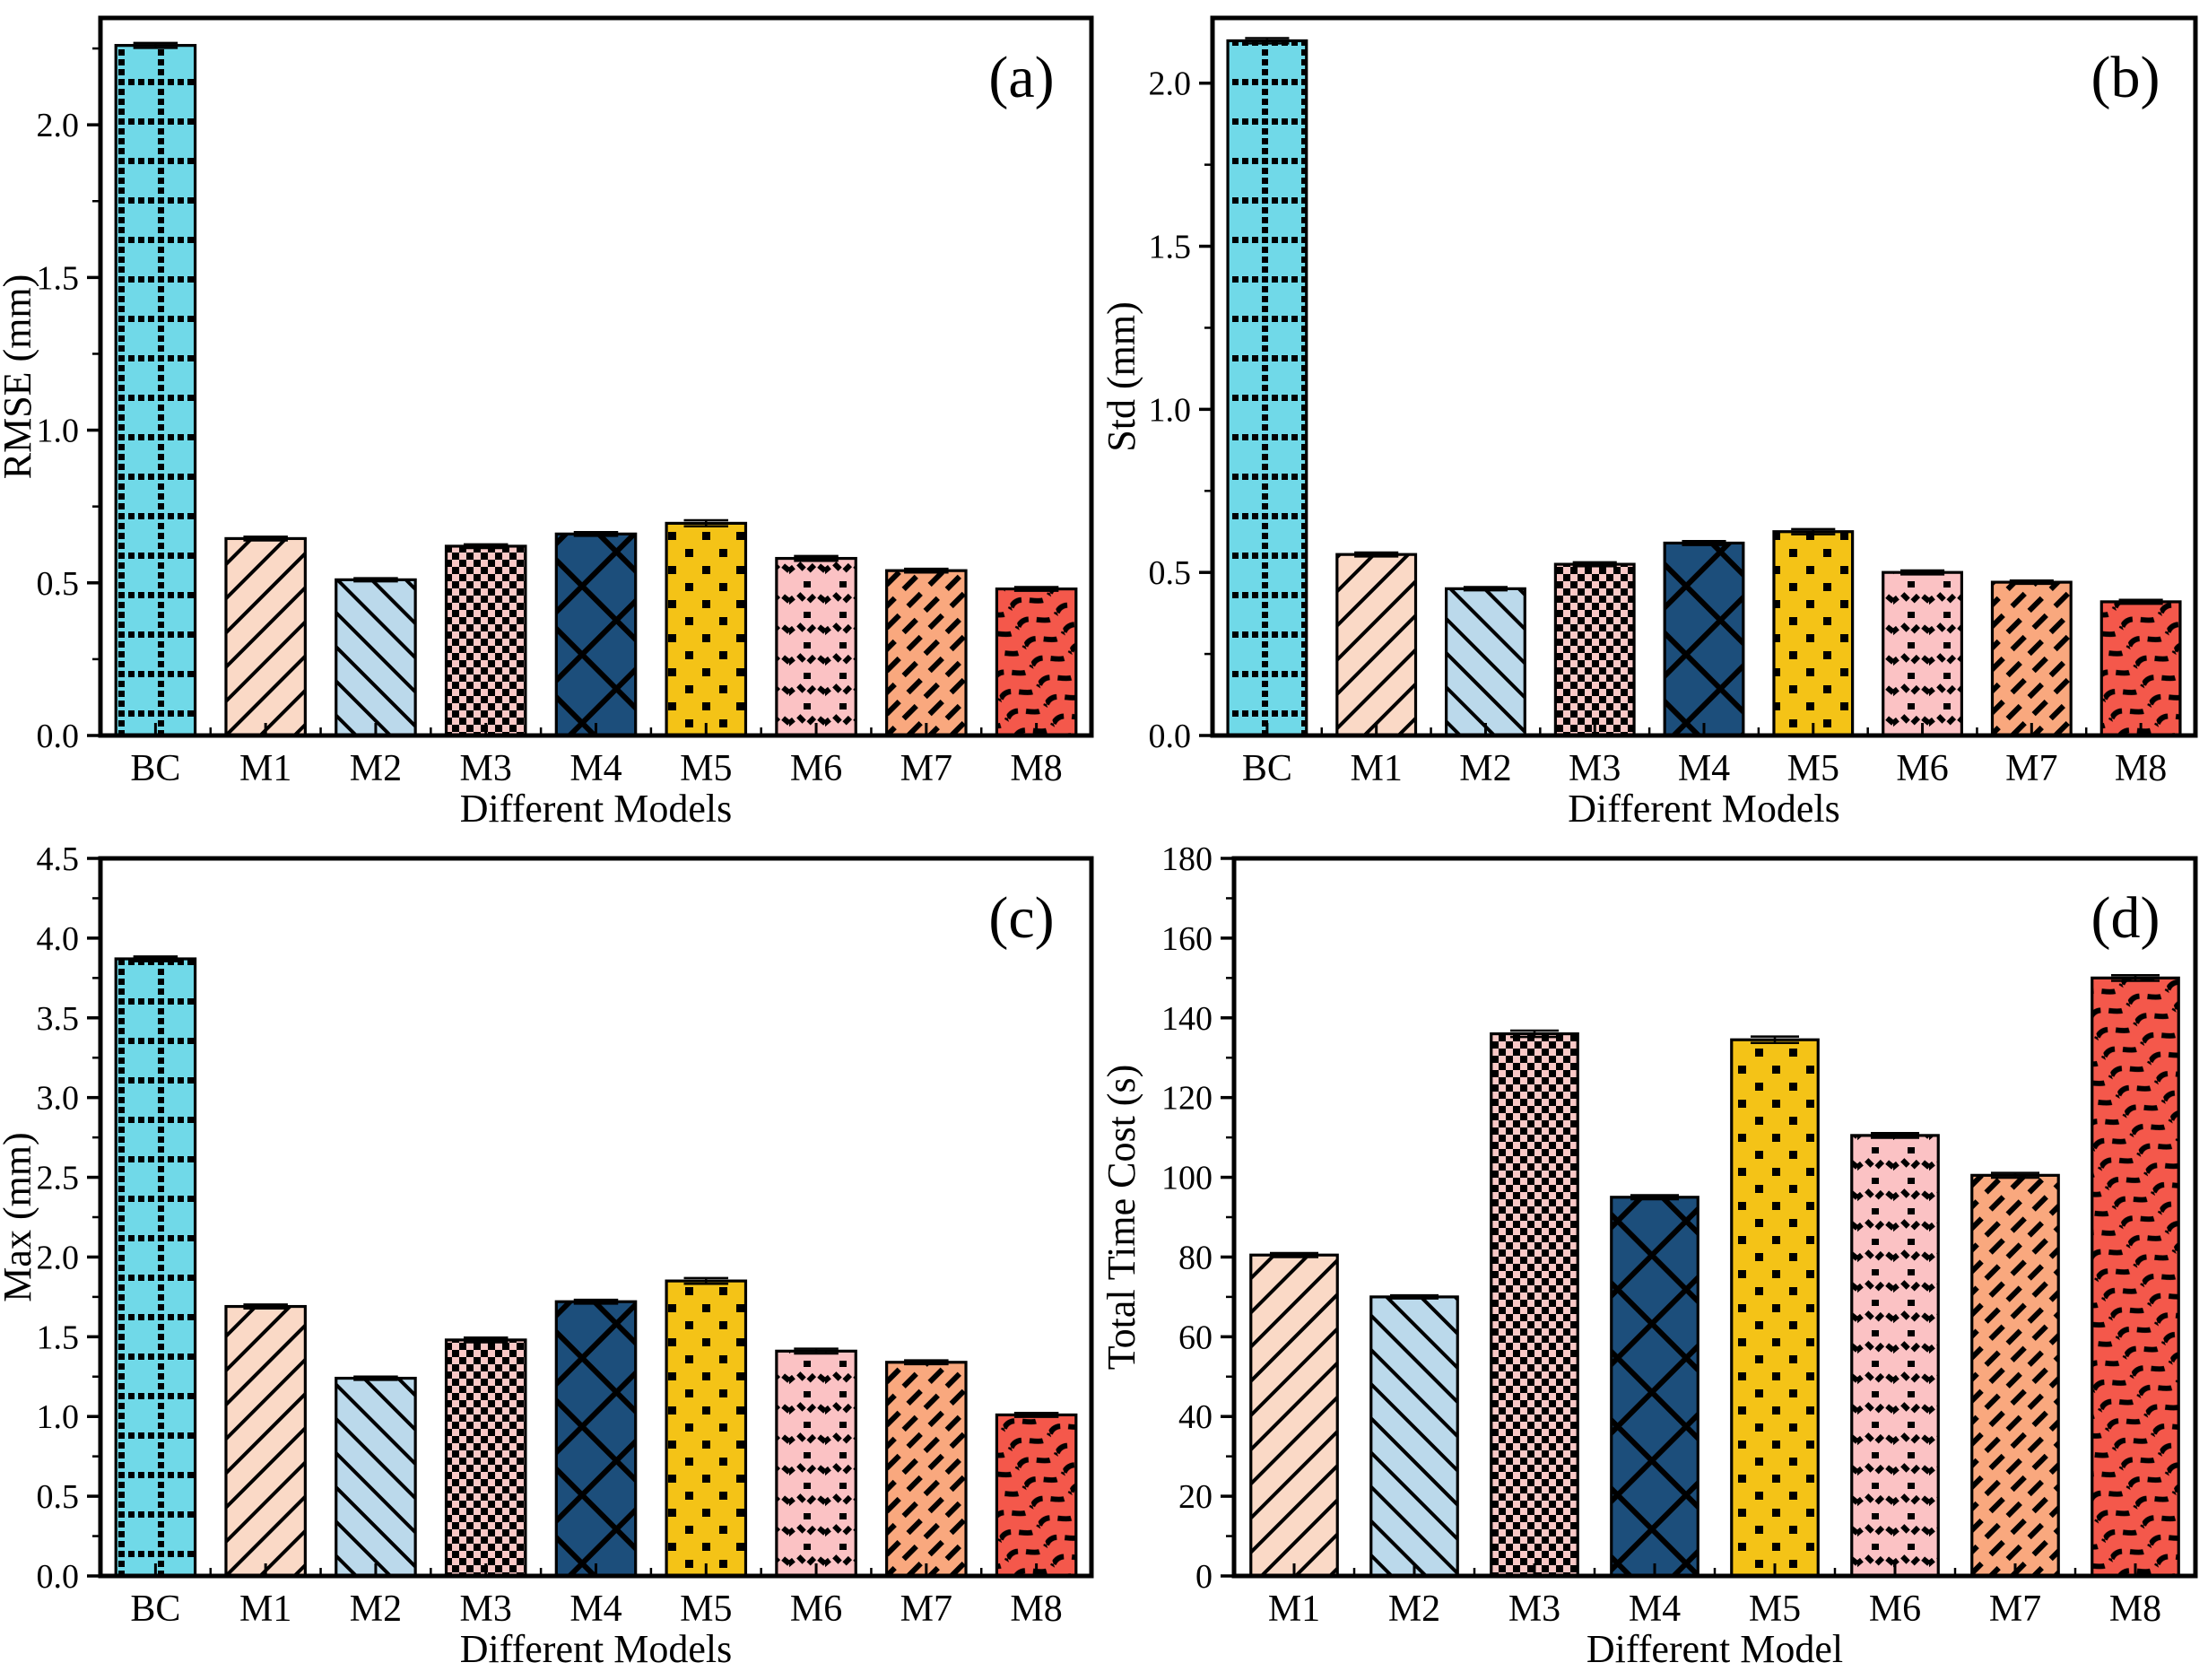 The width and height of the screenshot is (2208, 1680). I want to click on bar-M2, so click(1414, 1436).